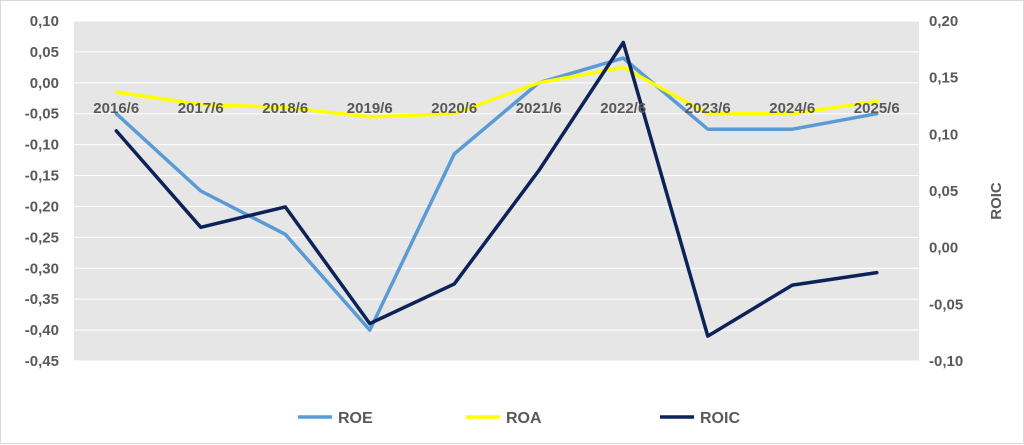 The height and width of the screenshot is (445, 1024). Describe the element at coordinates (946, 304) in the screenshot. I see `right-tick-label: -0,05` at that location.